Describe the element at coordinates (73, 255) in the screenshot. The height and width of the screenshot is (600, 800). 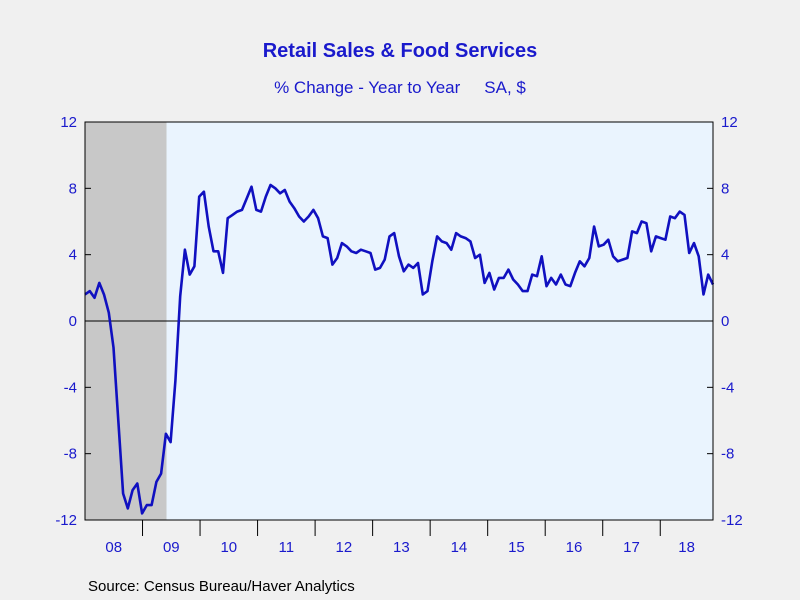
I see `y-tick-label-left: 4` at that location.